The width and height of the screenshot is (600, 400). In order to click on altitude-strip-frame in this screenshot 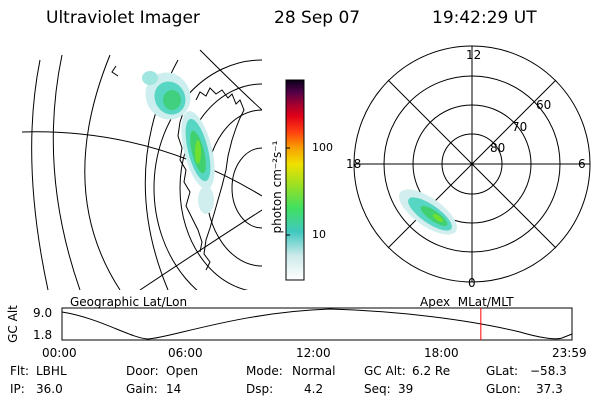, I will do `click(317, 324)`.